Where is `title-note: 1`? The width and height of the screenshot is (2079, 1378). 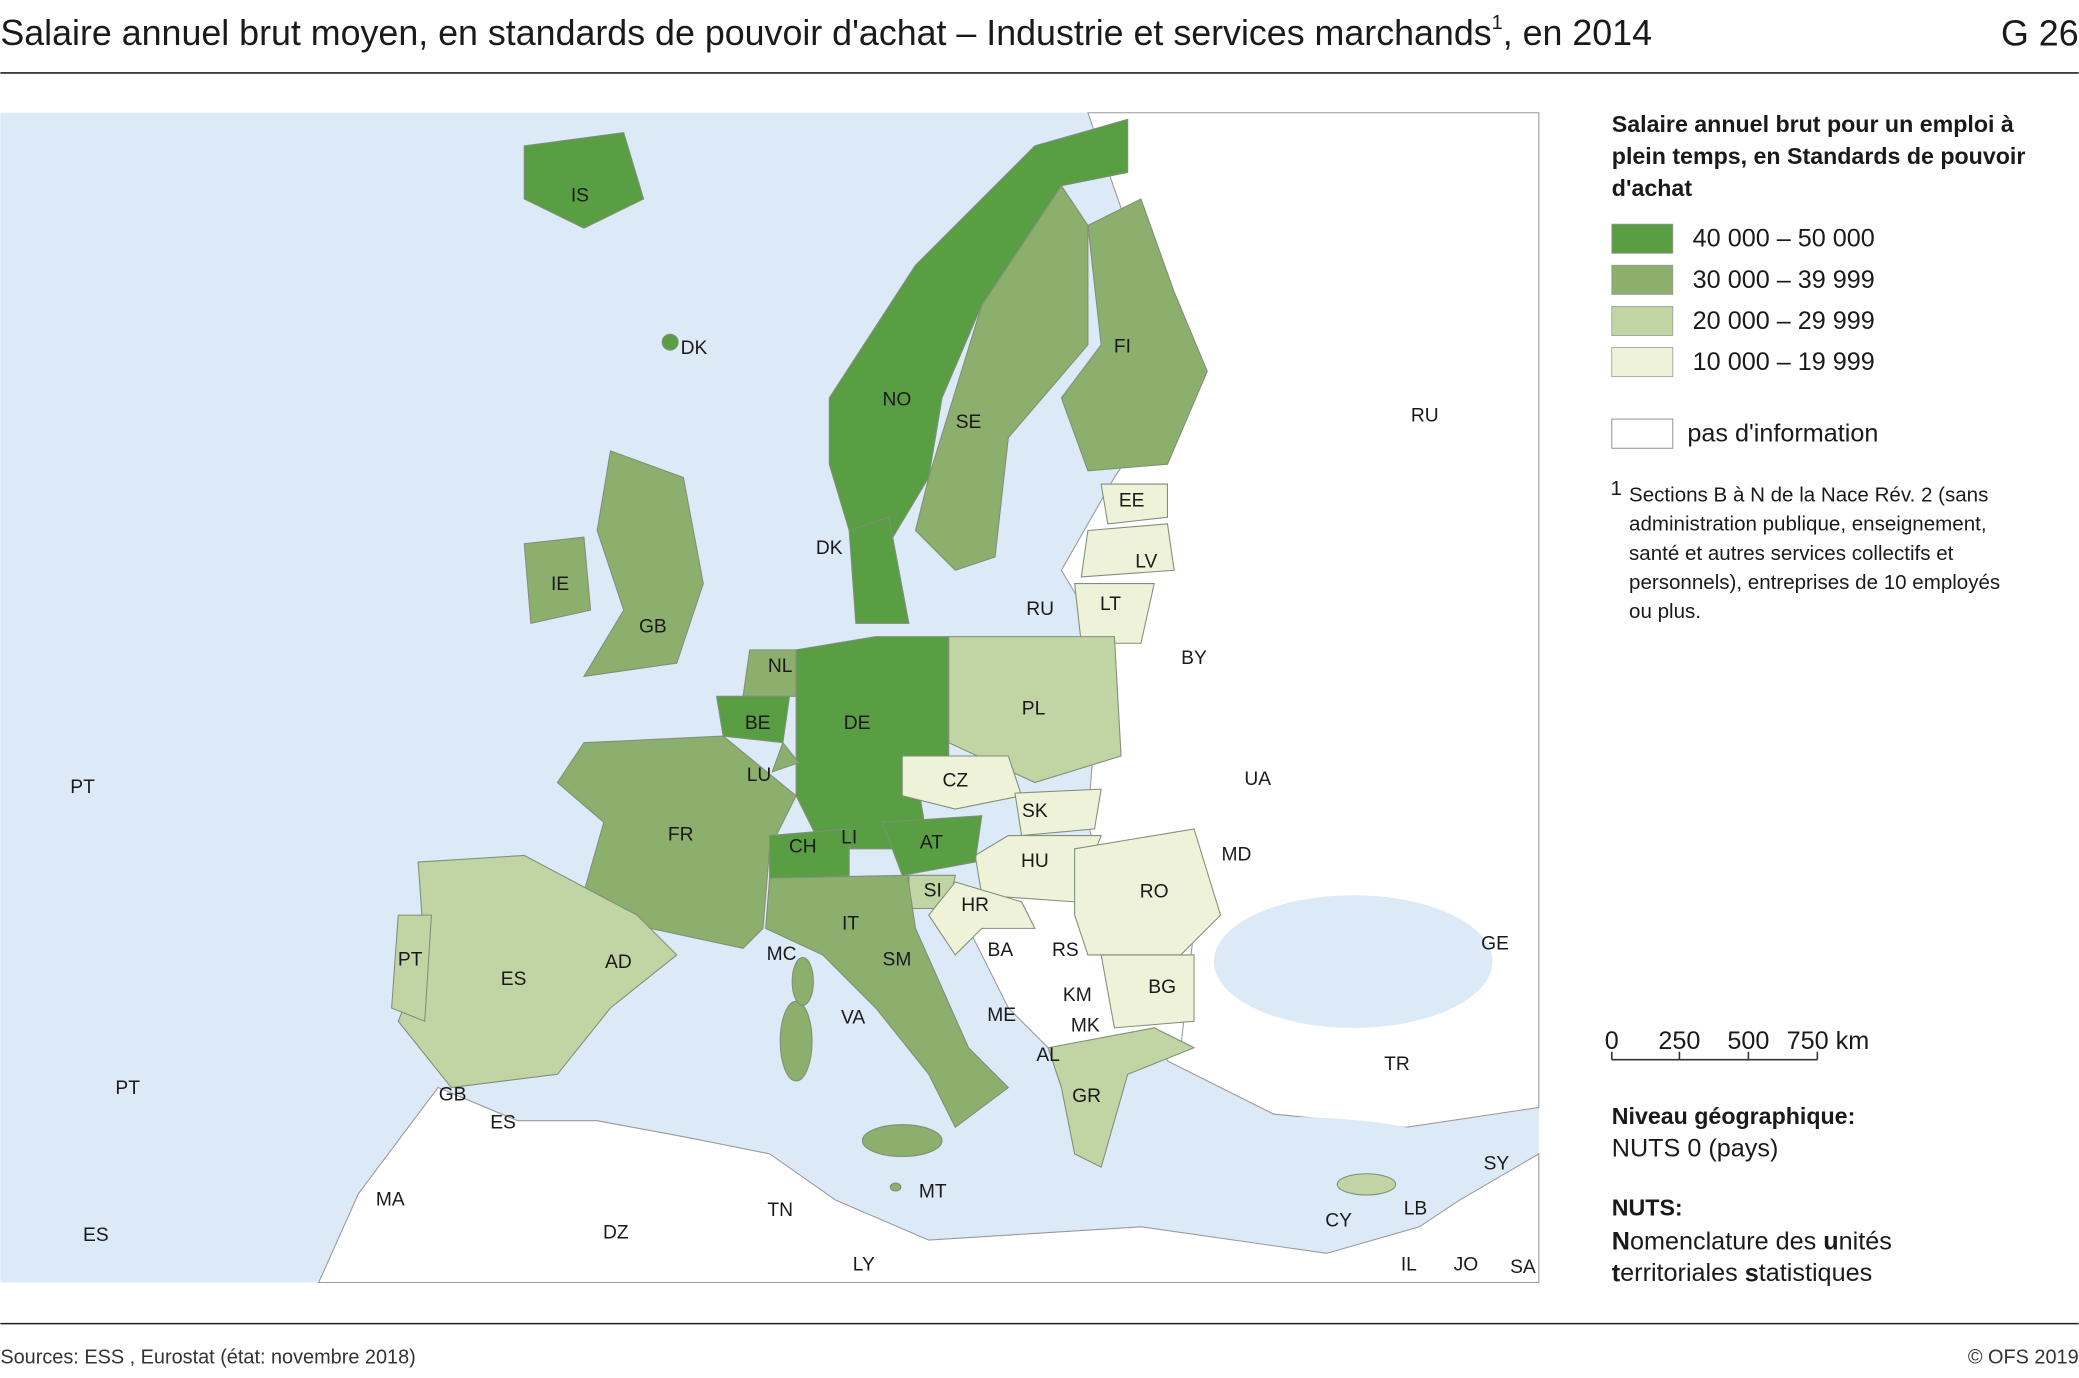
title-note: 1 is located at coordinates (1497, 23).